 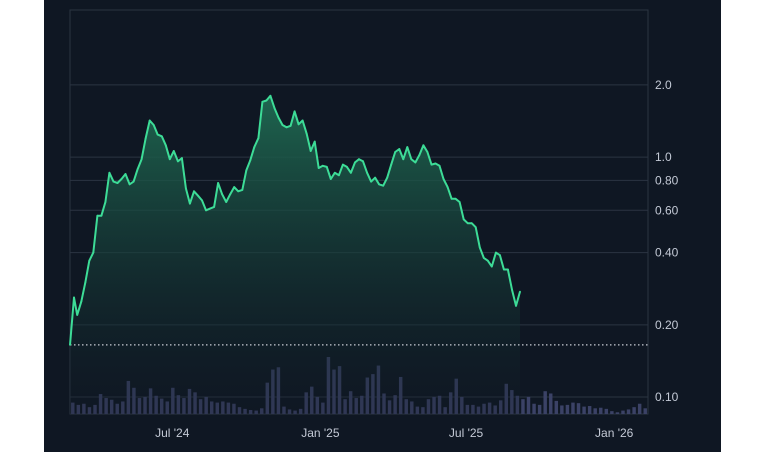 What do you see at coordinates (663, 157) in the screenshot?
I see `y-tick-label: 1.0` at bounding box center [663, 157].